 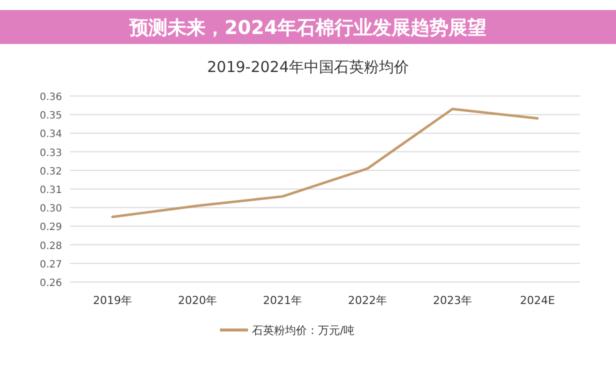 What do you see at coordinates (51, 116) in the screenshot?
I see `y-tick-label: 0.35` at bounding box center [51, 116].